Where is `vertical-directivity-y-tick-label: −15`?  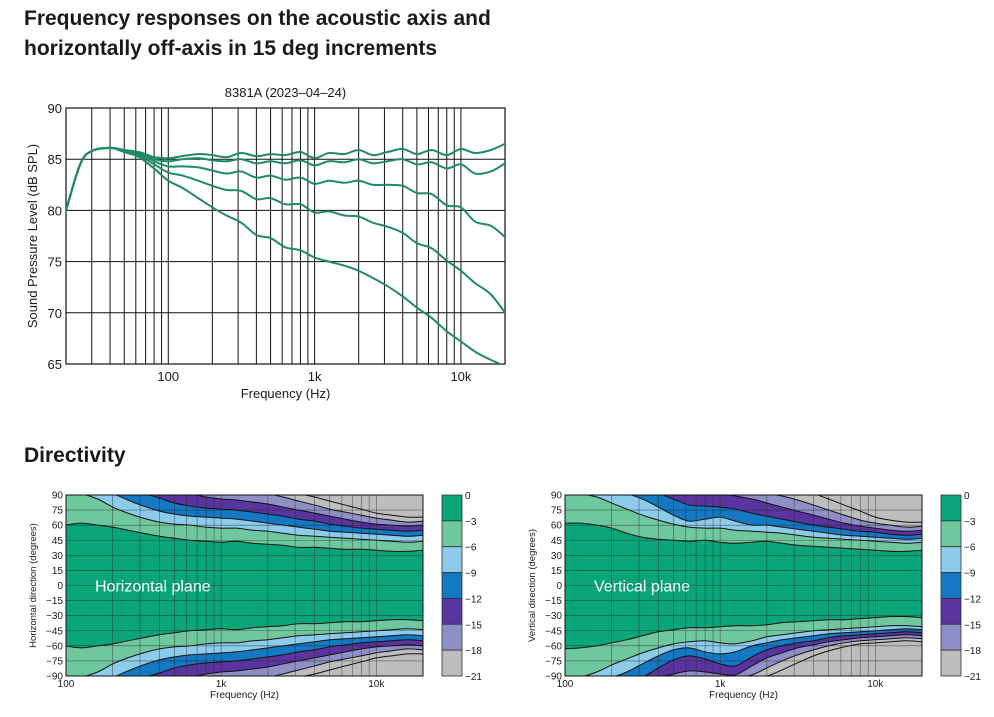
vertical-directivity-y-tick-label: −15 is located at coordinates (553, 601).